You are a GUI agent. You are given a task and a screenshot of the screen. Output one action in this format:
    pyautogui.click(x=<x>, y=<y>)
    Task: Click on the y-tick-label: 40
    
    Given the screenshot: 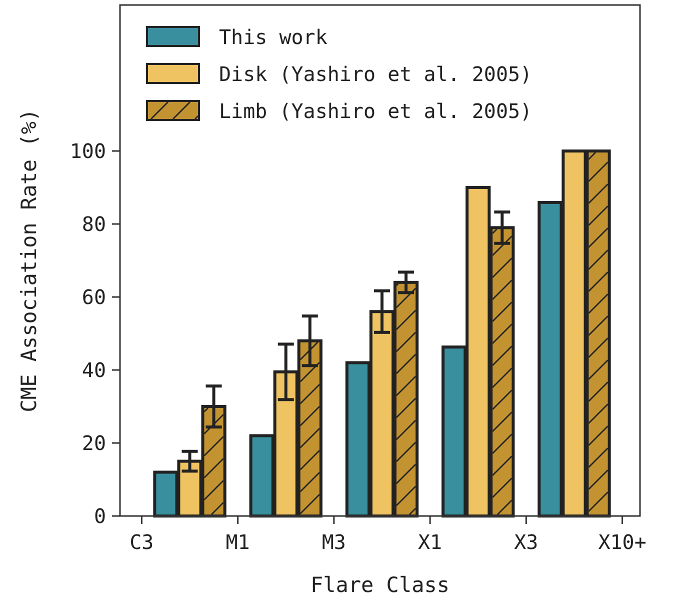 What is the action you would take?
    pyautogui.click(x=94, y=370)
    